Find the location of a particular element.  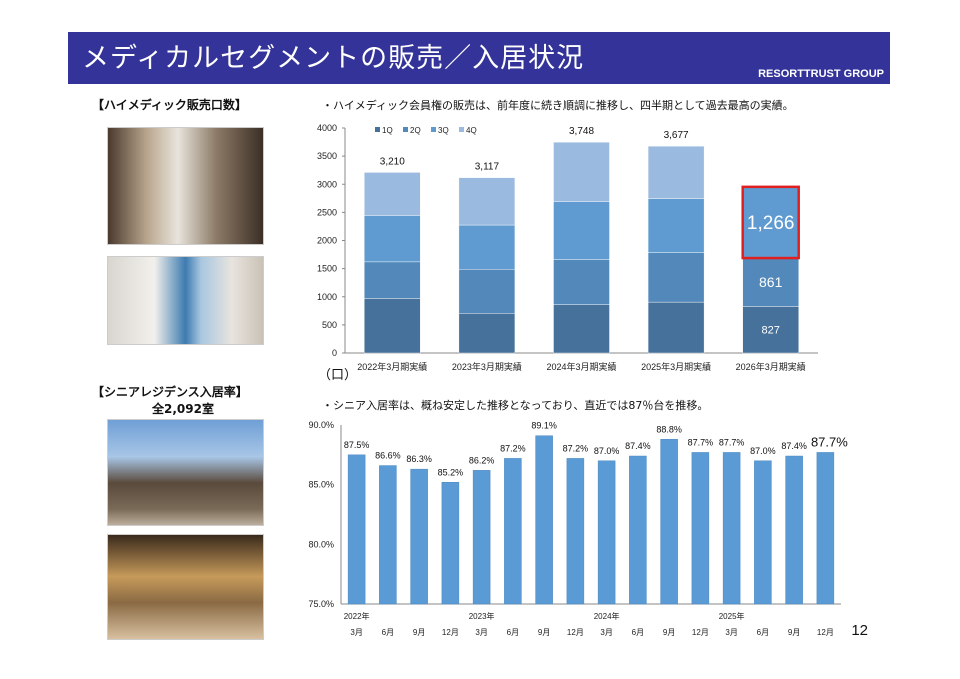

page-title: メディカルセグメントの販売／入居状況 is located at coordinates (333, 58).